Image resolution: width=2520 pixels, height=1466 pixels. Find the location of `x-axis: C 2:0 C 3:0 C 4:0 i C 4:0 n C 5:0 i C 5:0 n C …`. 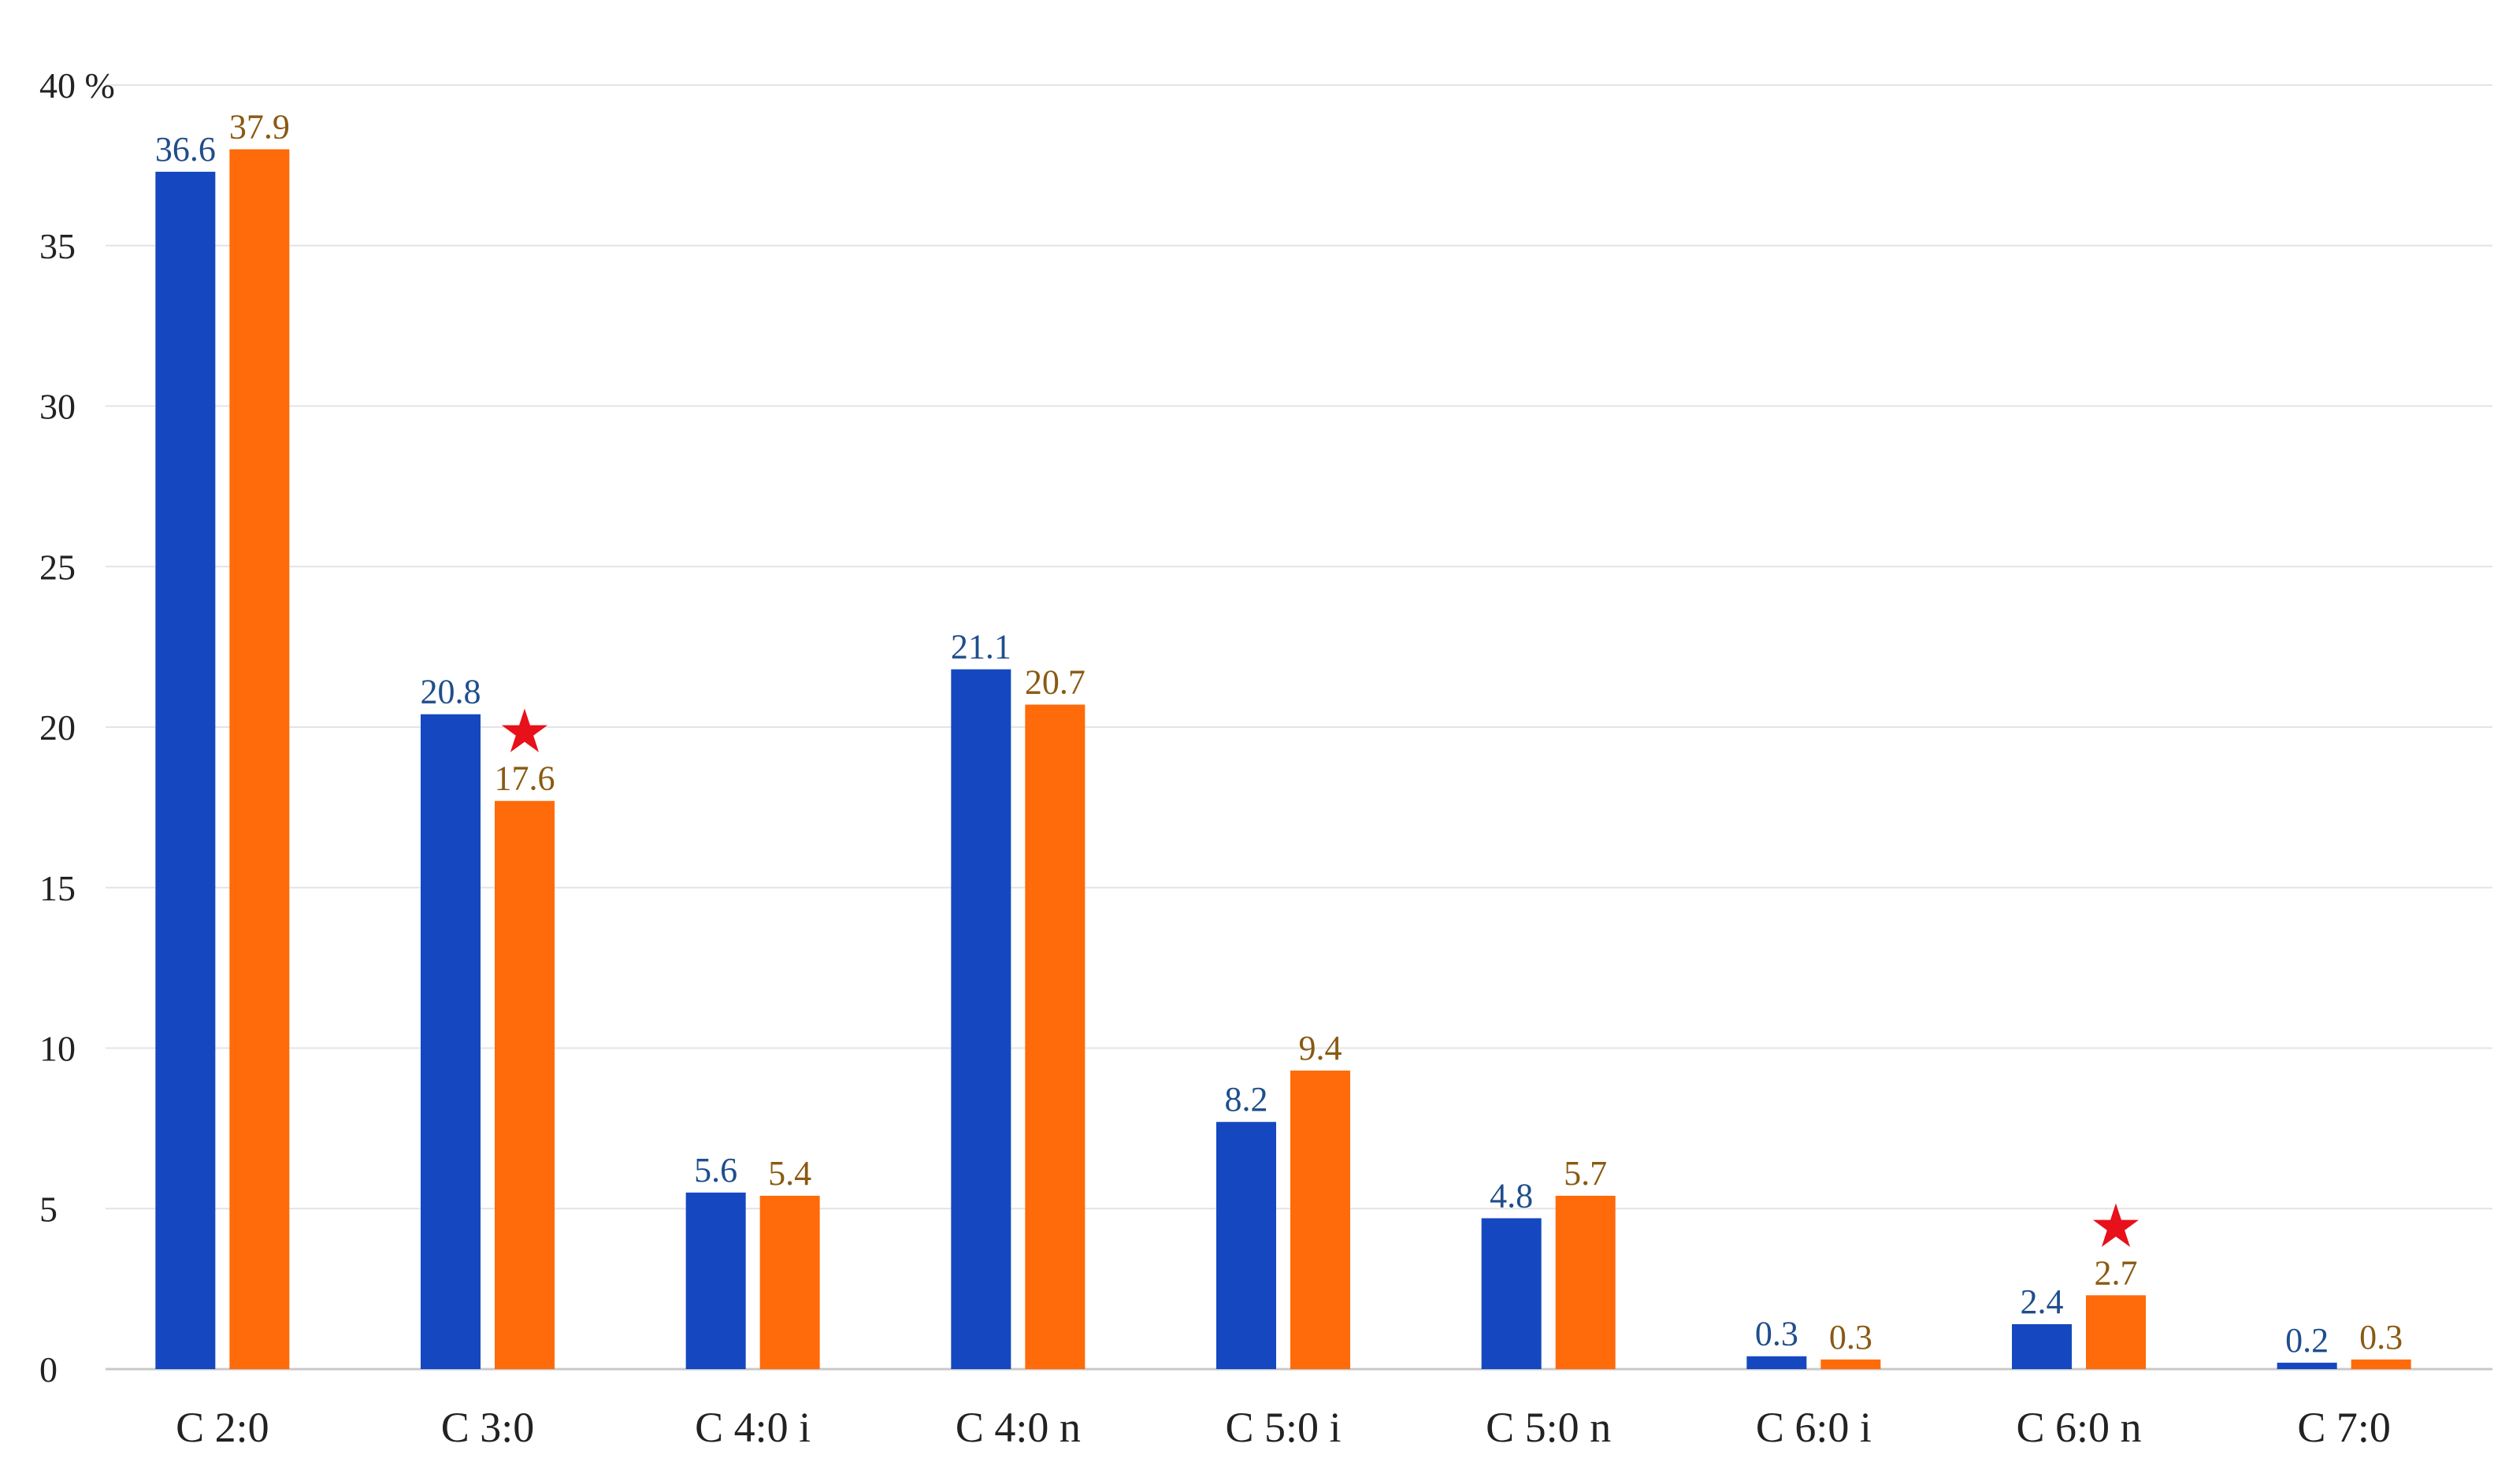

x-axis: C 2:0 C 3:0 C 4:0 i C 4:0 n C 5:0 i C 5:0 n C … is located at coordinates (1283, 1427).